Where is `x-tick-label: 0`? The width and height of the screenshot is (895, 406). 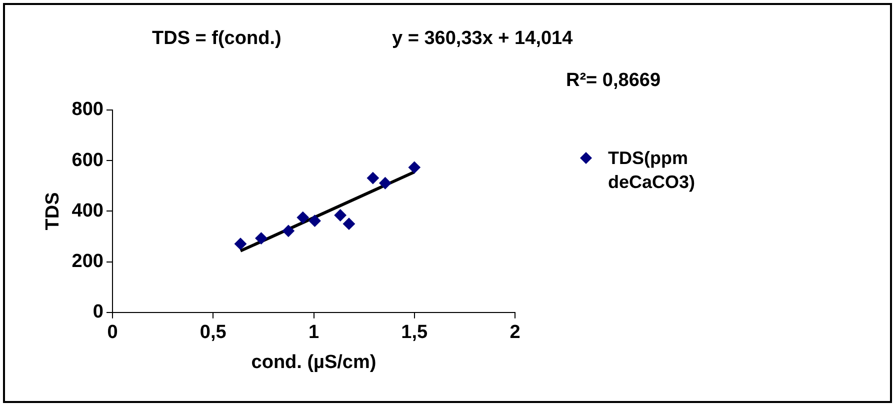 x-tick-label: 0 is located at coordinates (112, 333).